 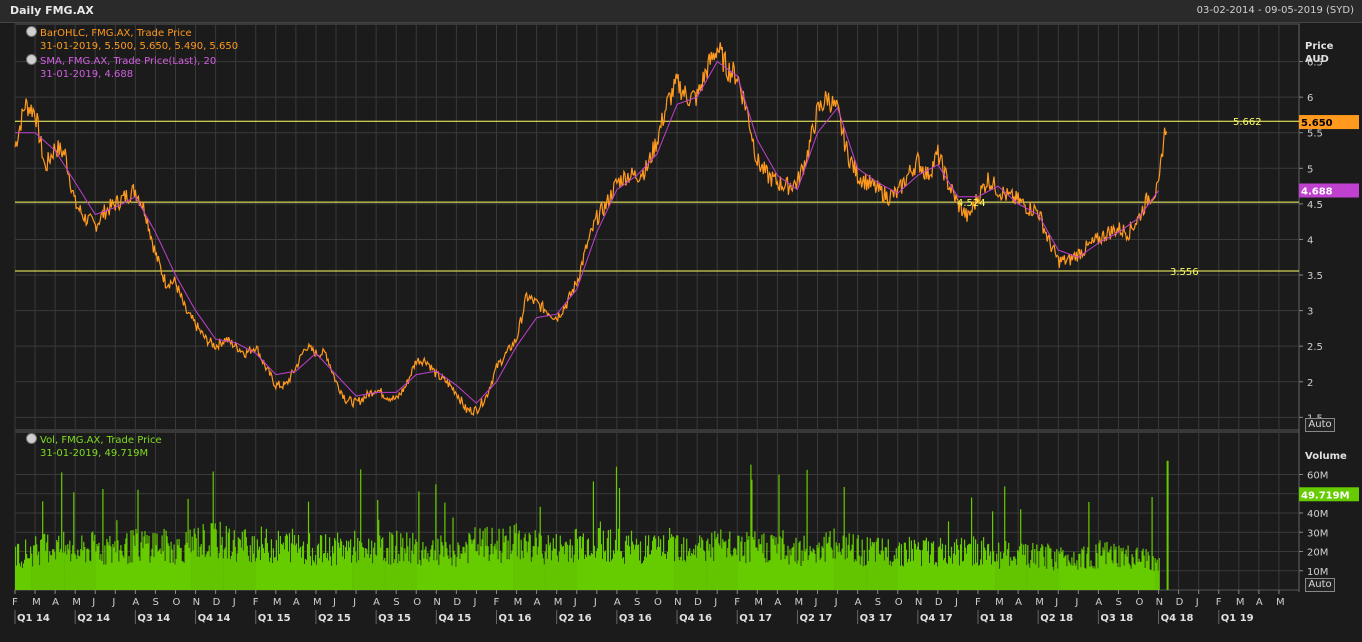 What do you see at coordinates (1275, 10) in the screenshot?
I see `date-range: 03-02-2014 - 09-05-2019 (SYD)` at bounding box center [1275, 10].